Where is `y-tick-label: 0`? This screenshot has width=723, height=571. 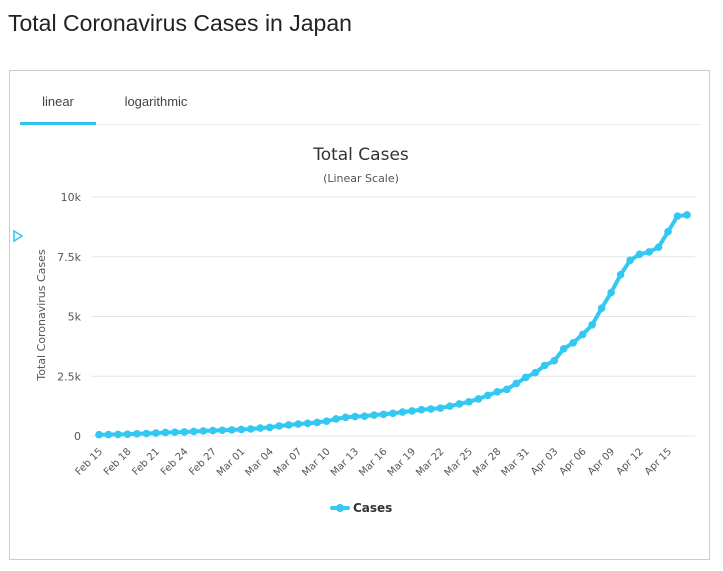
y-tick-label: 0 is located at coordinates (77, 436).